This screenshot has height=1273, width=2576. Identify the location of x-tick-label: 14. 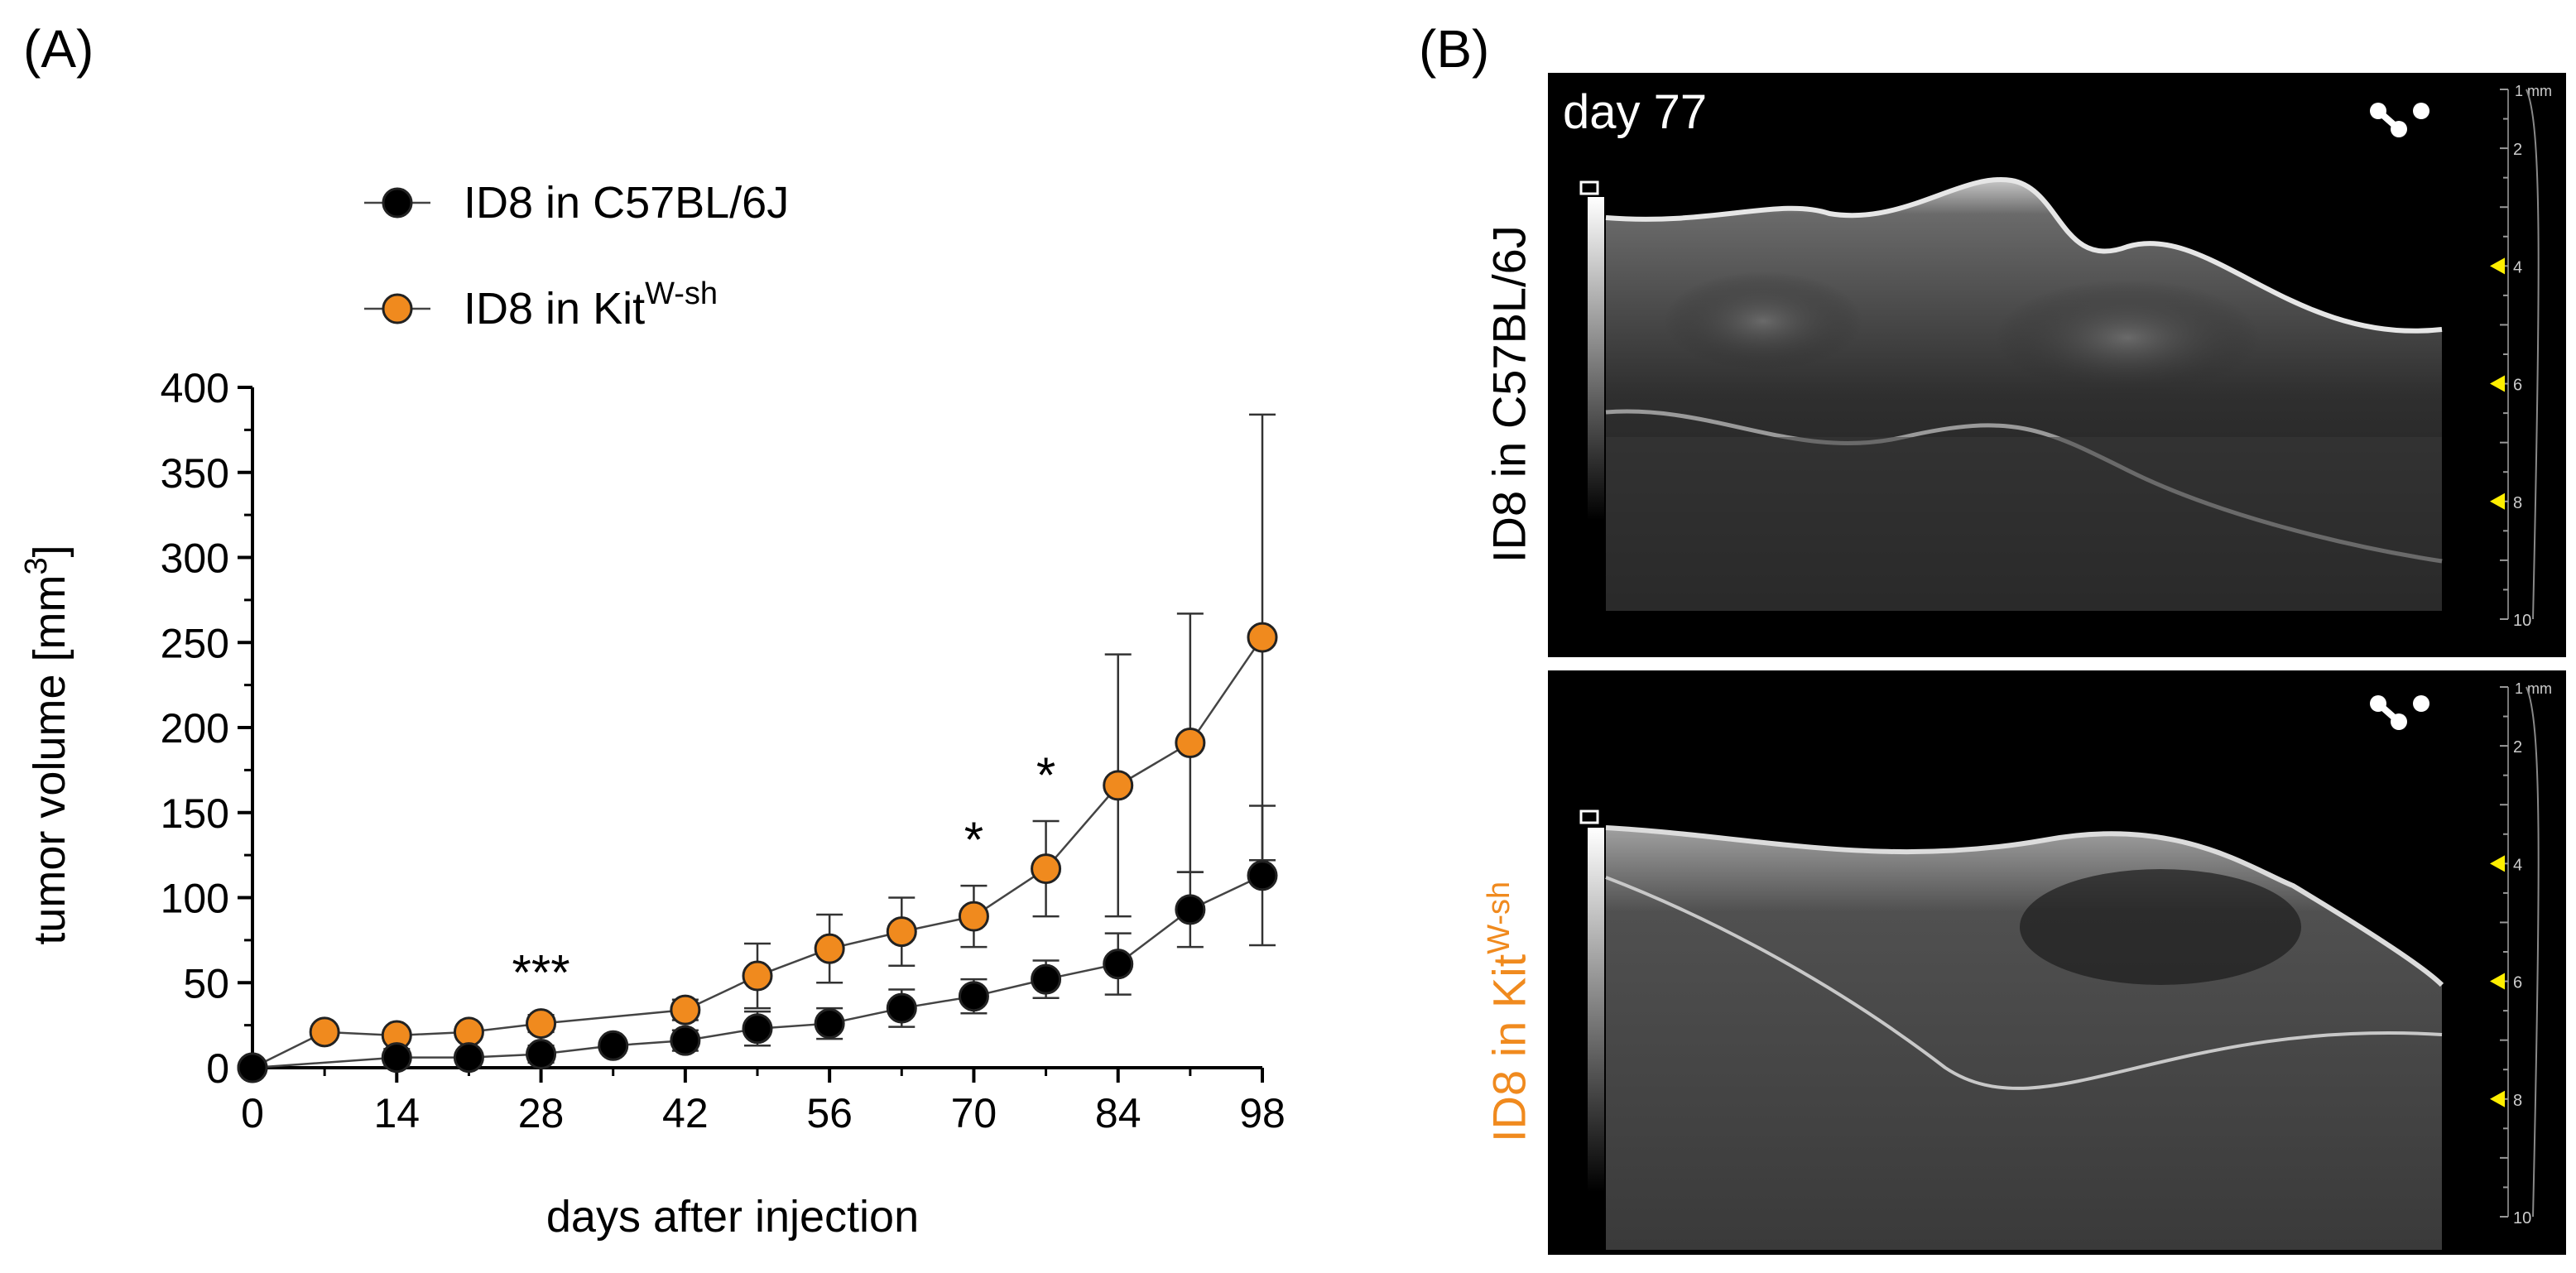
(396, 1113).